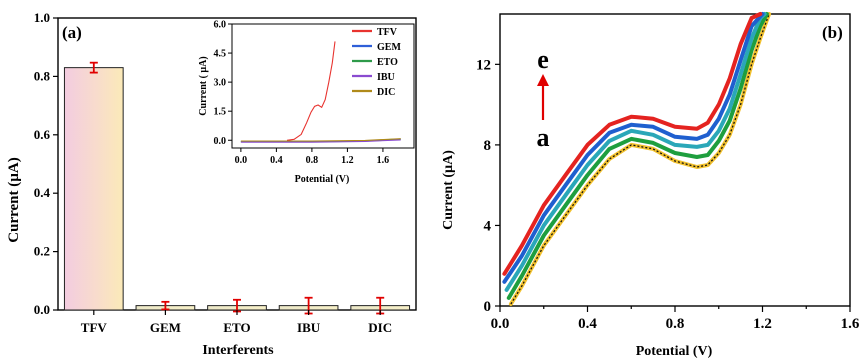 This screenshot has width=864, height=358. What do you see at coordinates (322, 179) in the screenshot?
I see `inset-x-axis-label: Potential (V)` at bounding box center [322, 179].